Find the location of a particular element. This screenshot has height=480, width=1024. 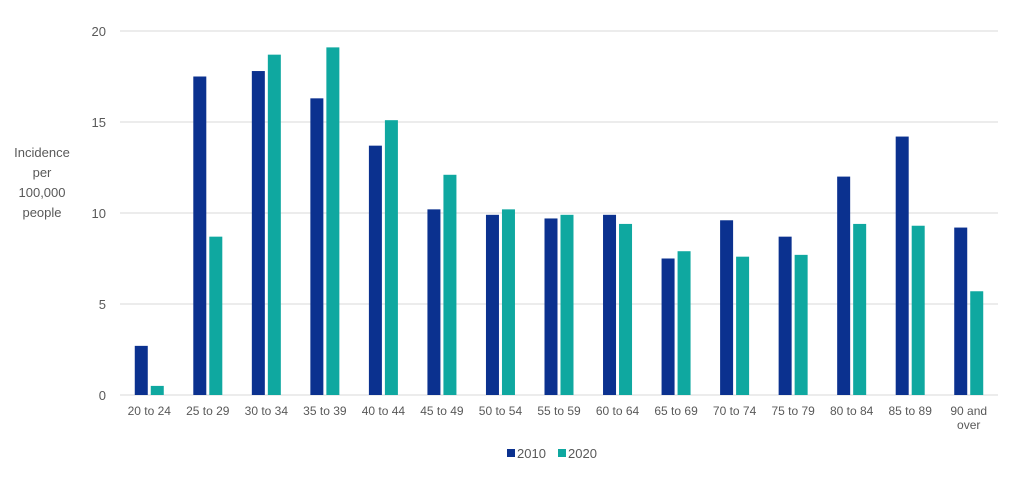

x-tick-label-line: 50 to 54 is located at coordinates (501, 411).